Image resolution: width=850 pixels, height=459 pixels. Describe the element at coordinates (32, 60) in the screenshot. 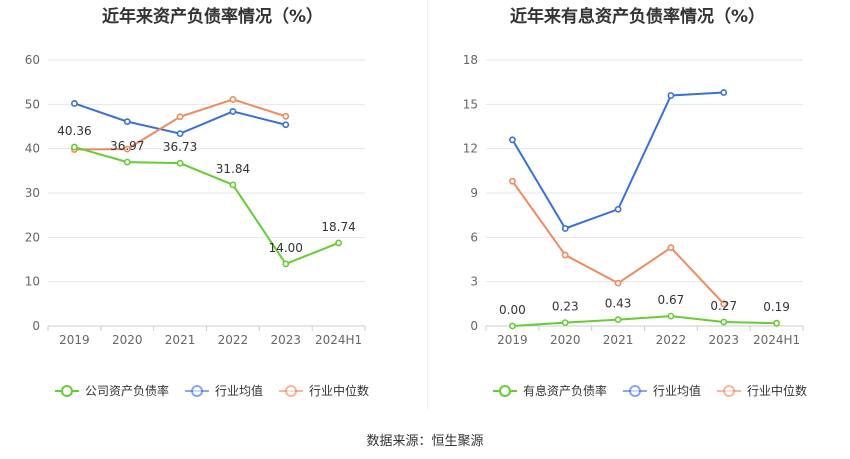

I see `y-tick-label: 60` at that location.